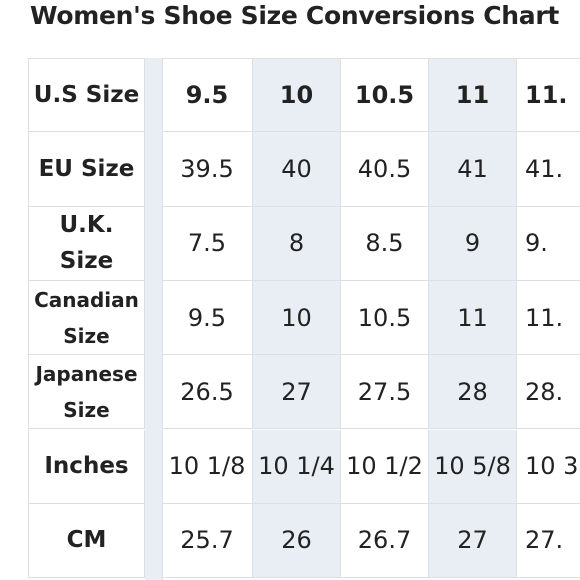 The width and height of the screenshot is (580, 580). What do you see at coordinates (86, 392) in the screenshot?
I see `row-label: Japanese Size` at bounding box center [86, 392].